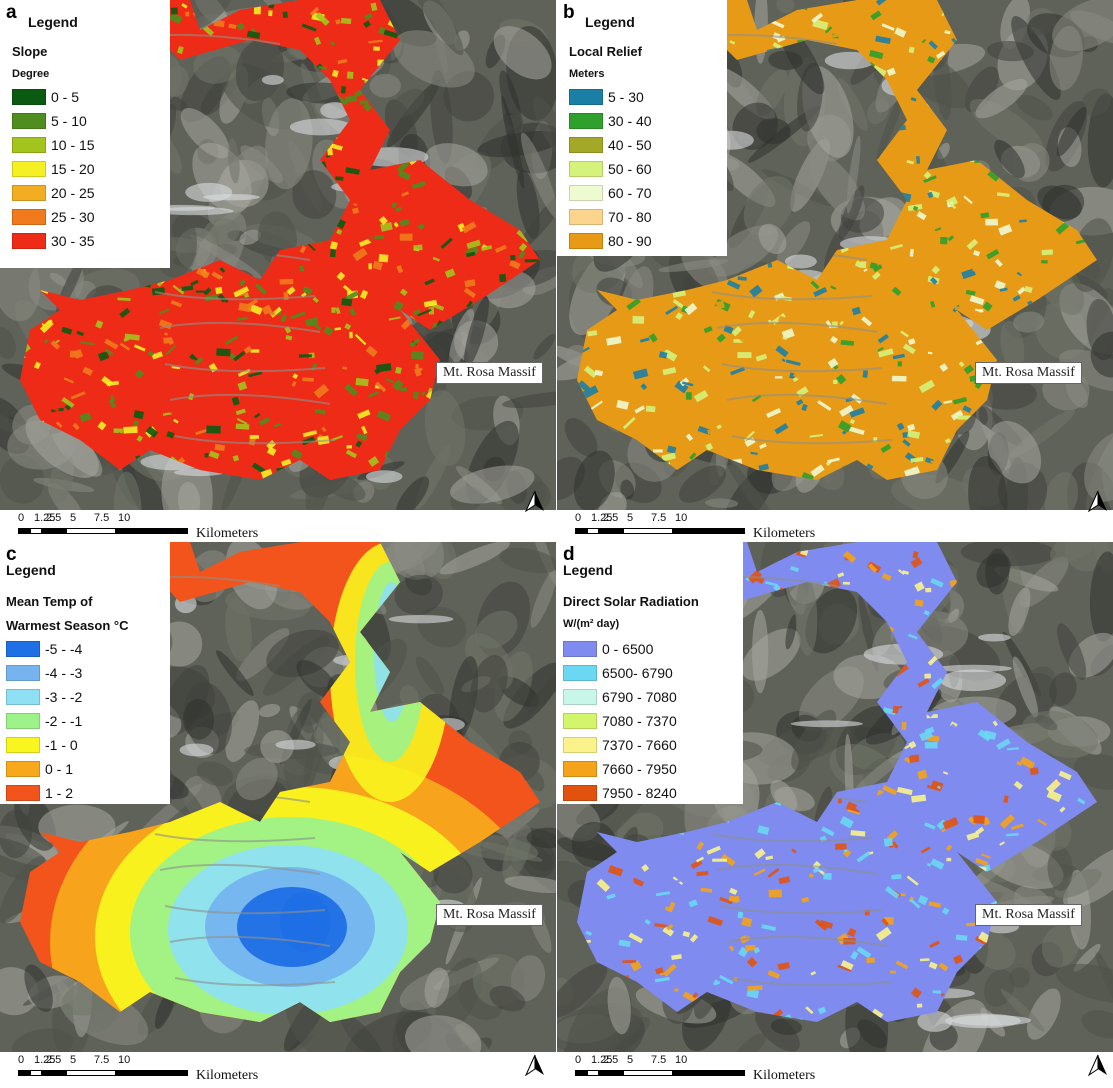 This screenshot has height=1088, width=1113. Describe the element at coordinates (45, 97) in the screenshot. I see `legend-item: 0 - 5` at that location.